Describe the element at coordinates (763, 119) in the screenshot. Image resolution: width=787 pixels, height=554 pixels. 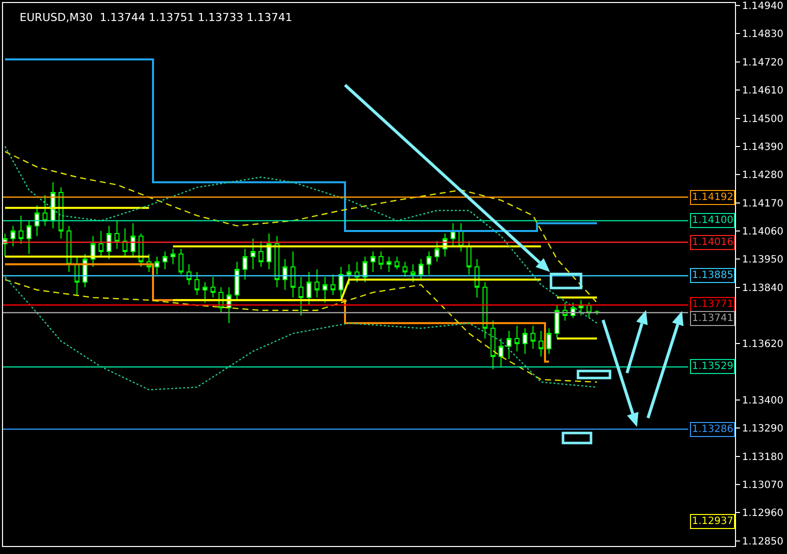
I see `y-tick-label: 1.14500` at that location.